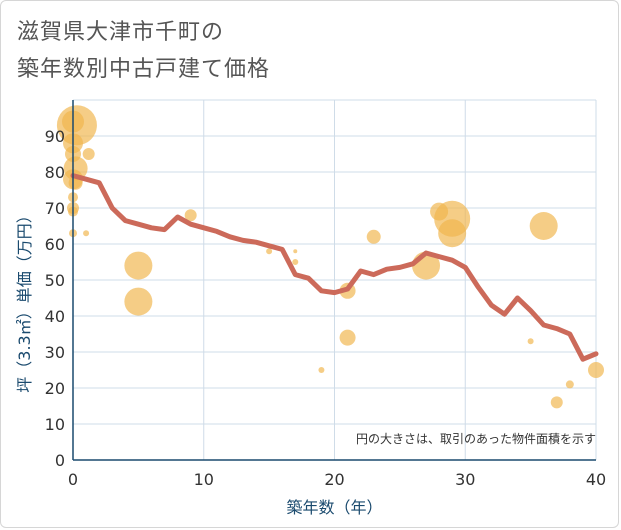  Describe the element at coordinates (55, 352) in the screenshot. I see `y-tick-label: 30` at that location.